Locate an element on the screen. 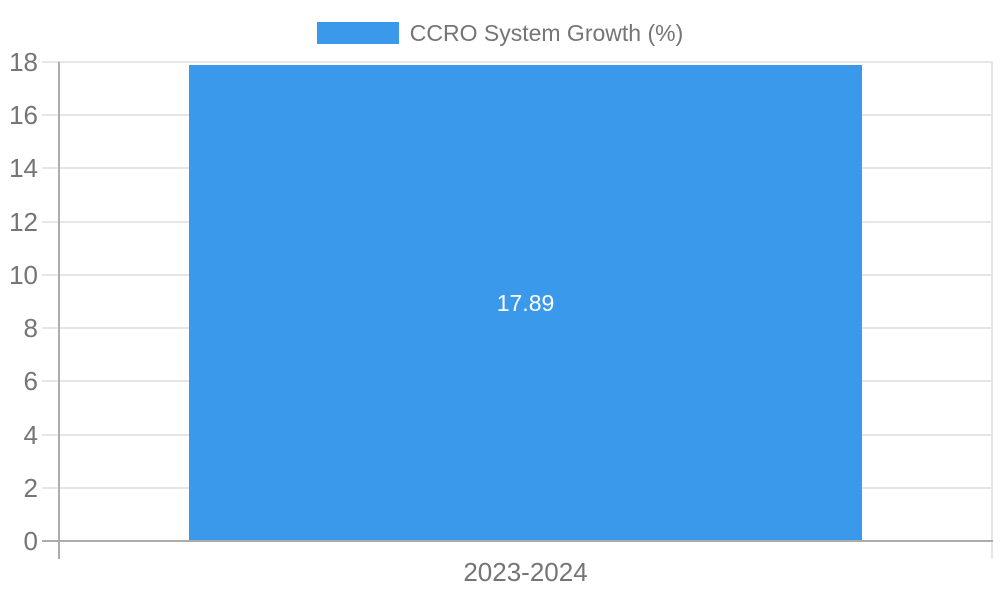 This screenshot has width=1000, height=600. legend: CCRO System Growth (%) is located at coordinates (500, 33).